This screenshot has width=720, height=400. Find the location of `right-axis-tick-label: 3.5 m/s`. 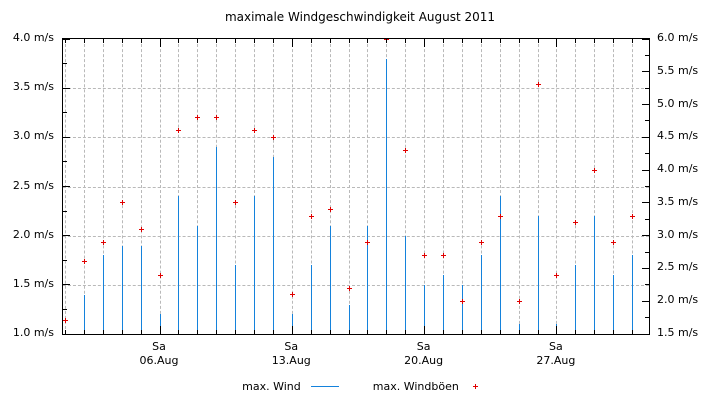

right-axis-tick-label: 3.5 m/s is located at coordinates (678, 201).